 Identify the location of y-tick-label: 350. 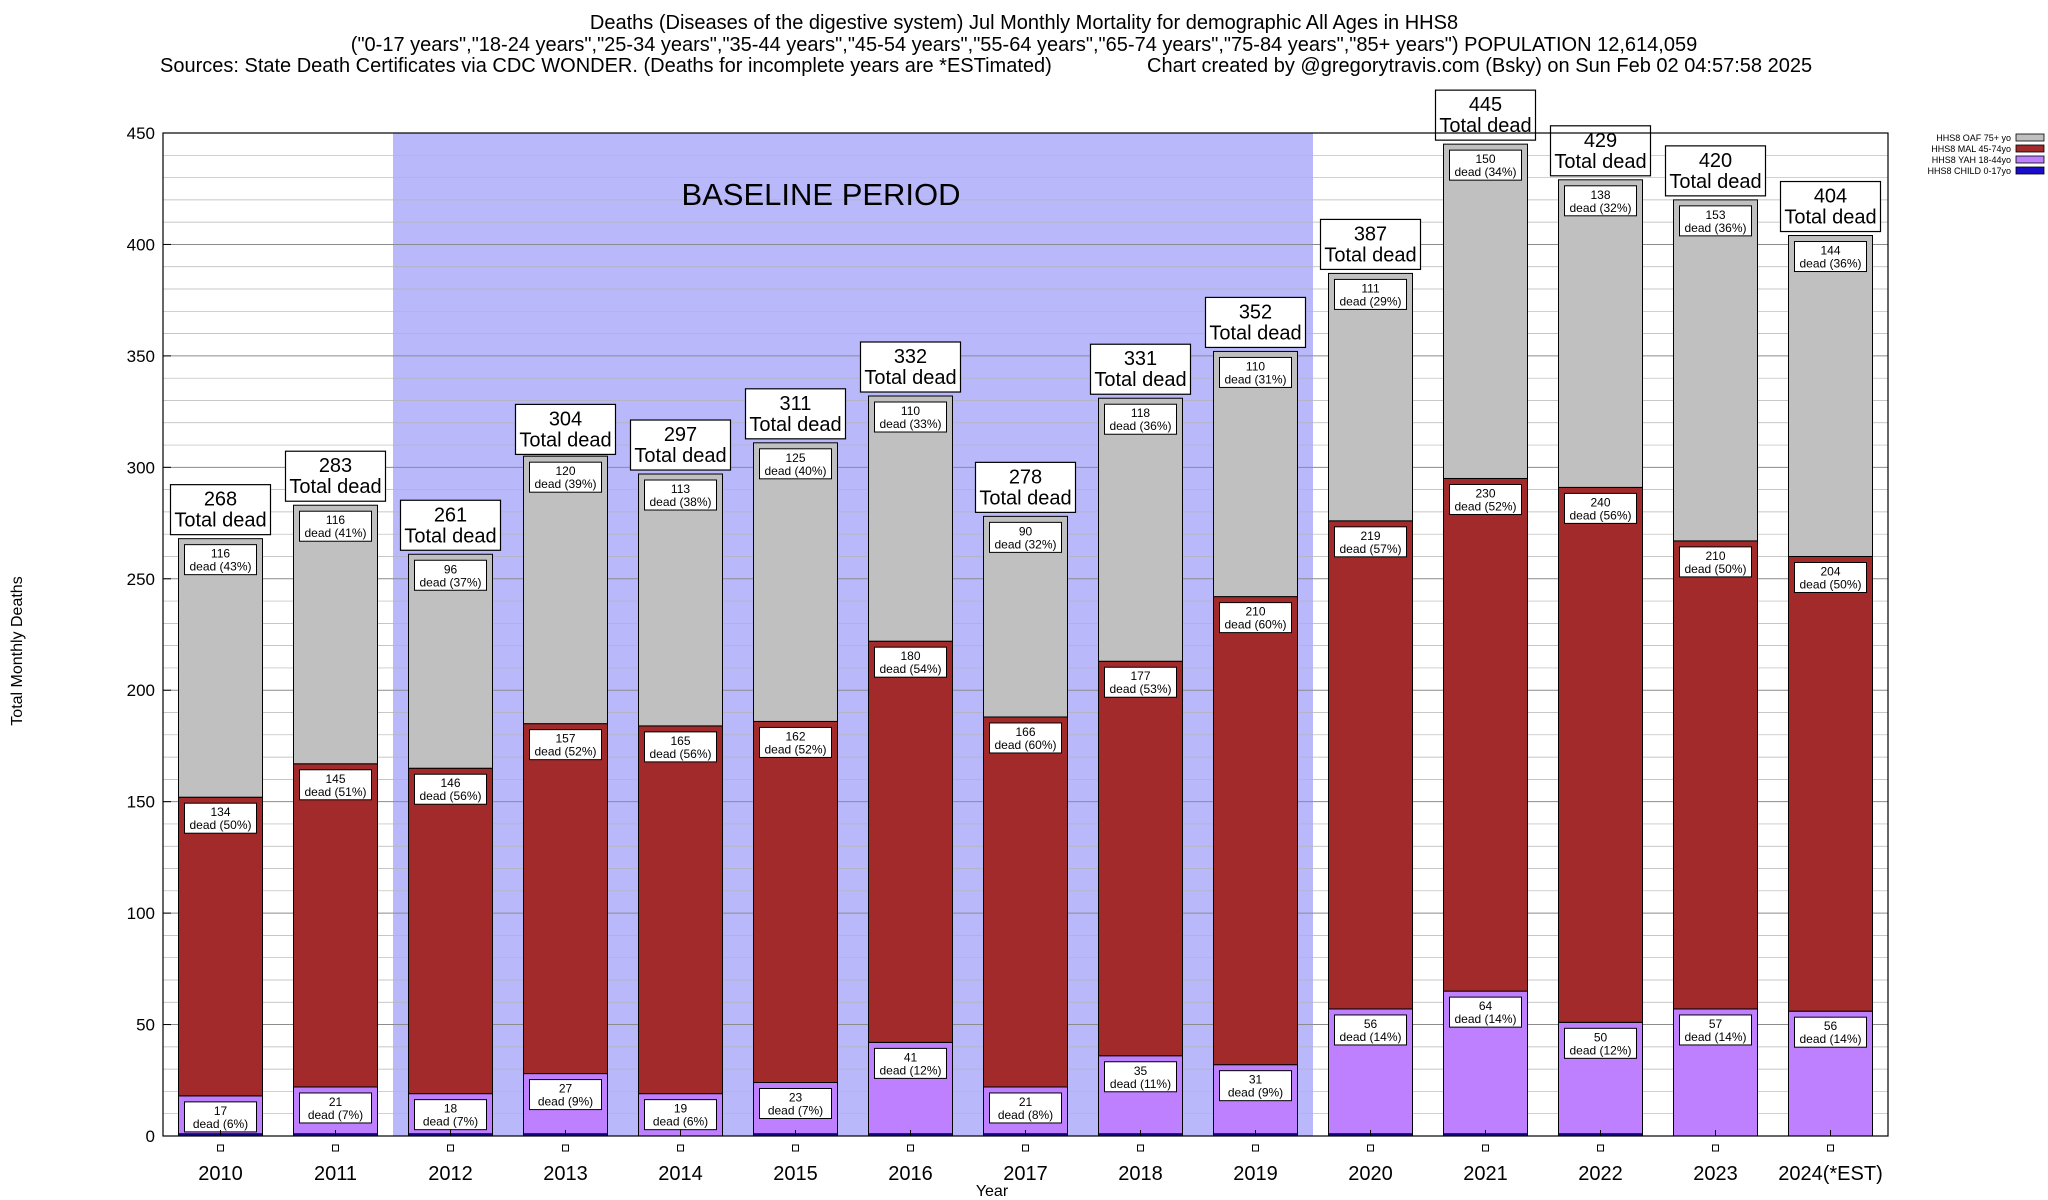
(141, 356).